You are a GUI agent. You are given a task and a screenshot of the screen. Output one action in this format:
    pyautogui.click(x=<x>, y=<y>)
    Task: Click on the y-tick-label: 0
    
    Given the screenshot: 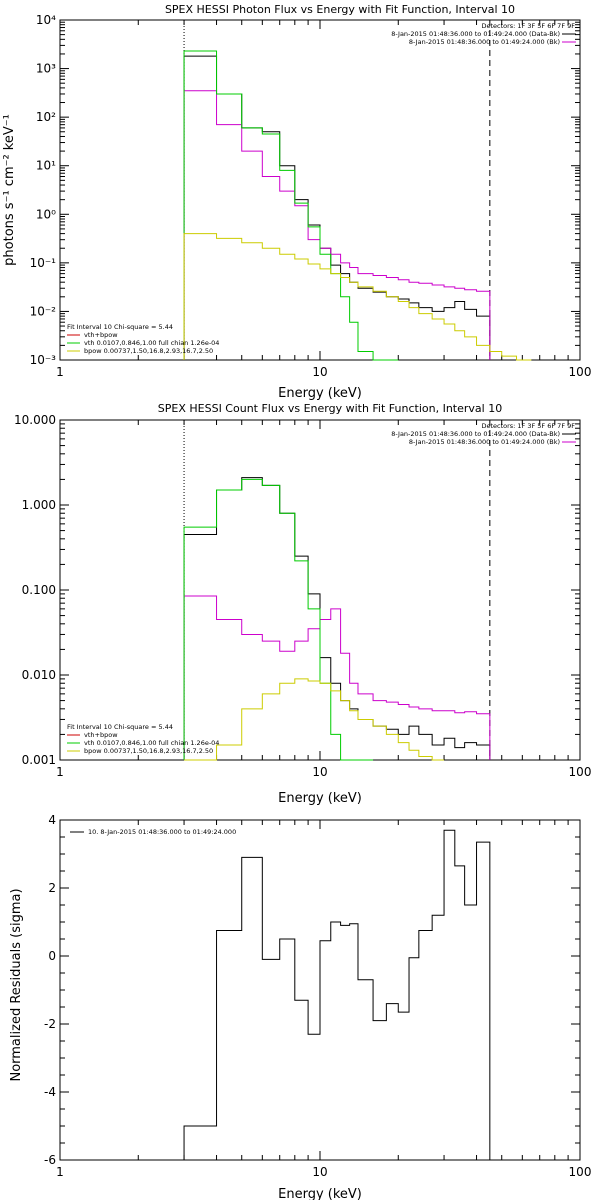 What is the action you would take?
    pyautogui.click(x=52, y=956)
    